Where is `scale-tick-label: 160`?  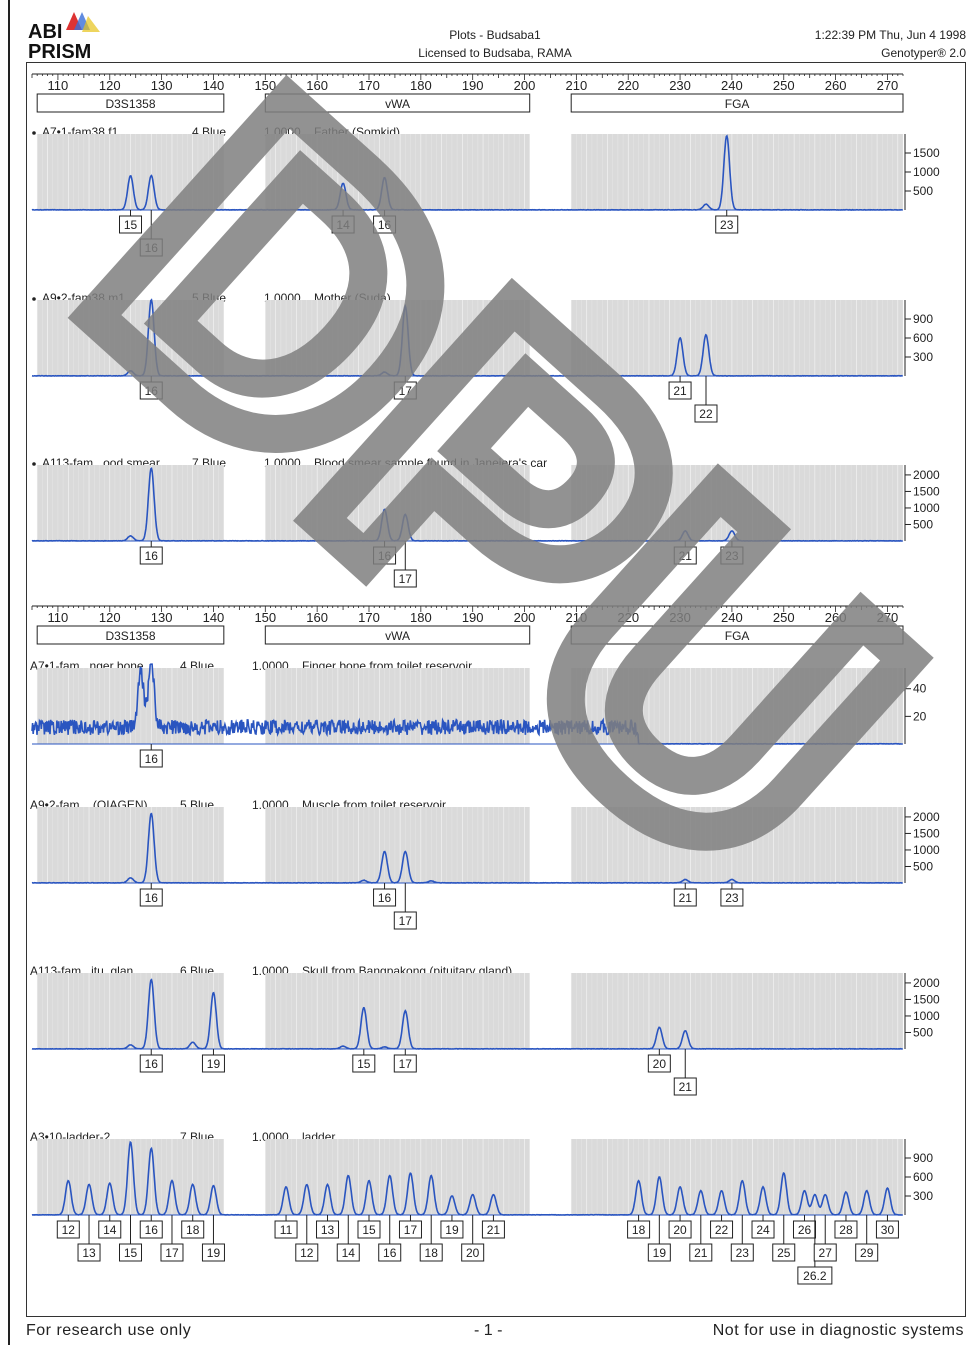
scale-tick-label: 160 is located at coordinates (317, 617).